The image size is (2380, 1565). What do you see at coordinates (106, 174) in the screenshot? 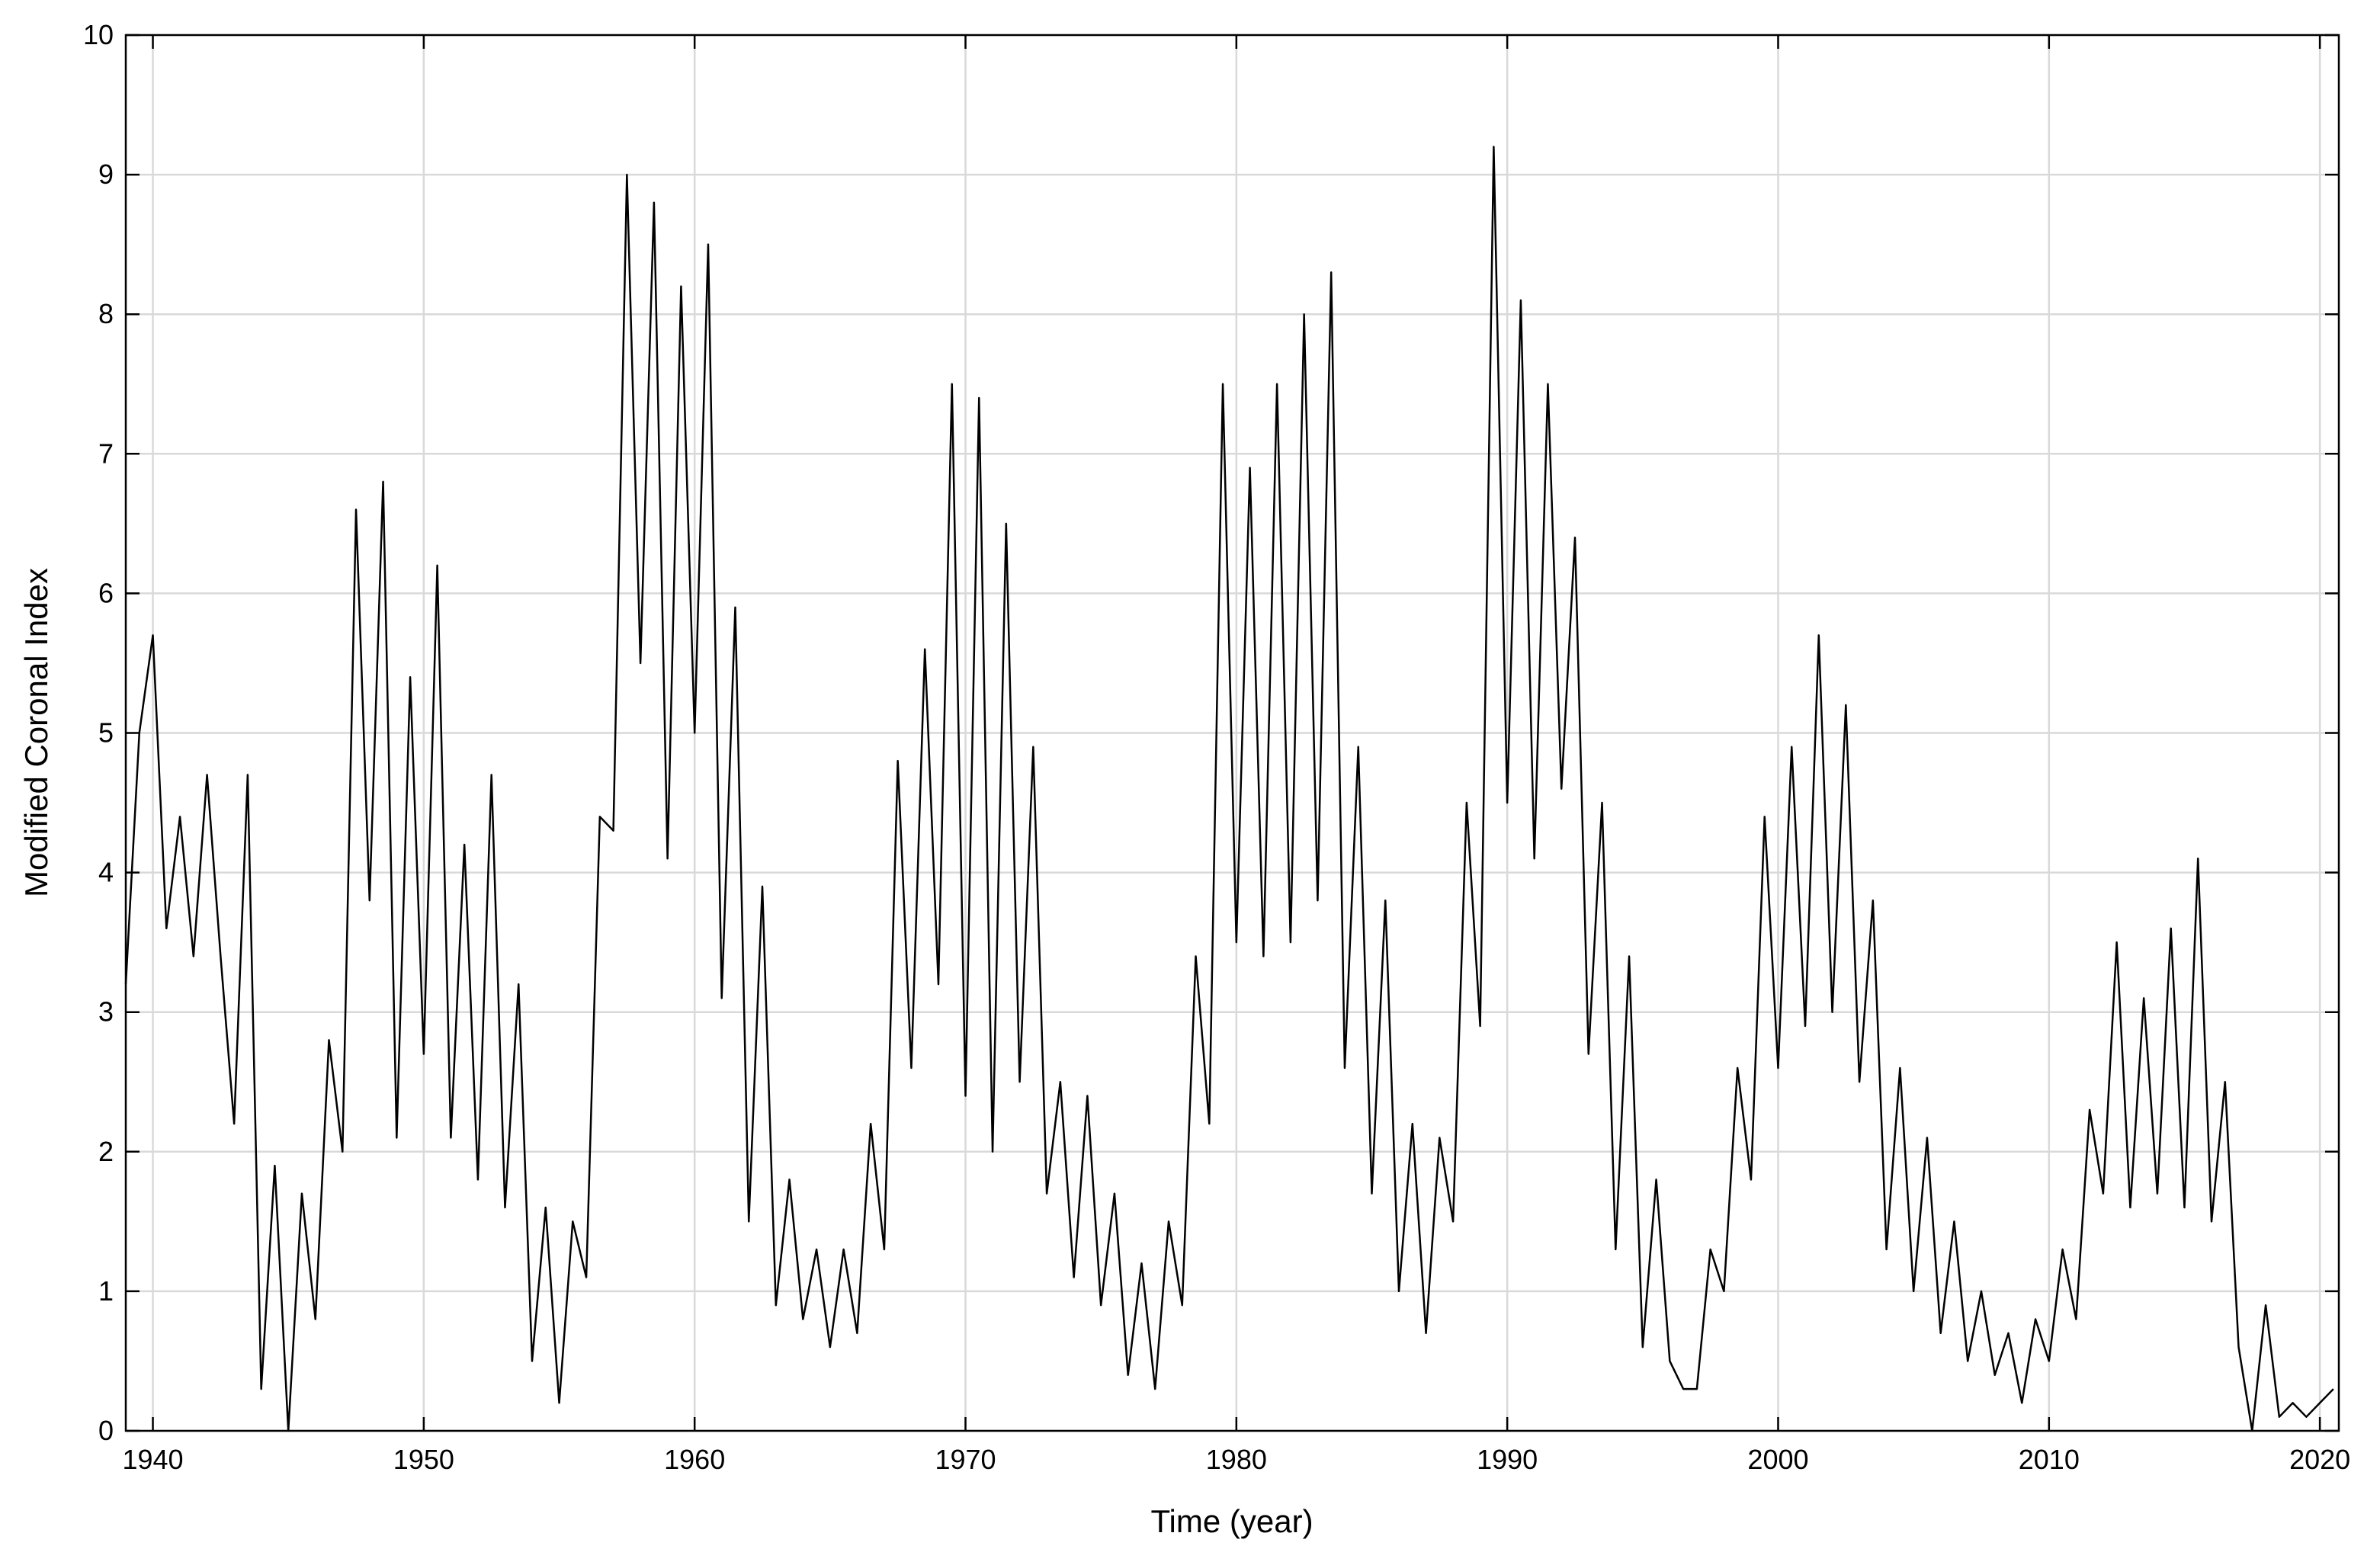
I see `y-tick-label: 9` at bounding box center [106, 174].